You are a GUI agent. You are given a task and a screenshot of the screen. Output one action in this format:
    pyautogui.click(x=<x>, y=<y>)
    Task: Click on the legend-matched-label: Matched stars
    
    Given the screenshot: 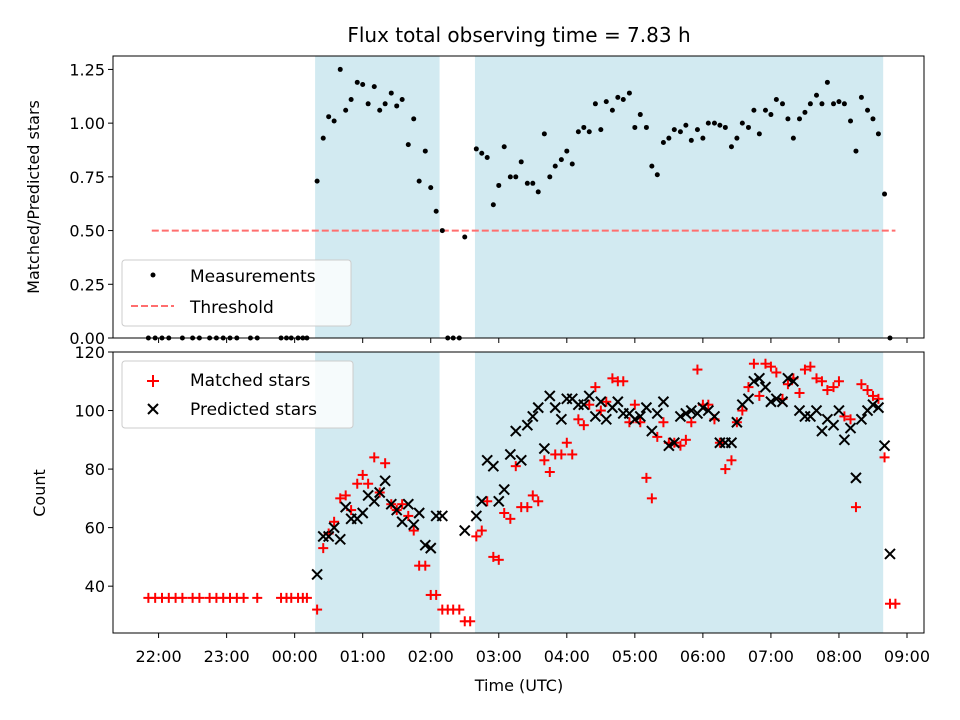 What is the action you would take?
    pyautogui.click(x=250, y=381)
    